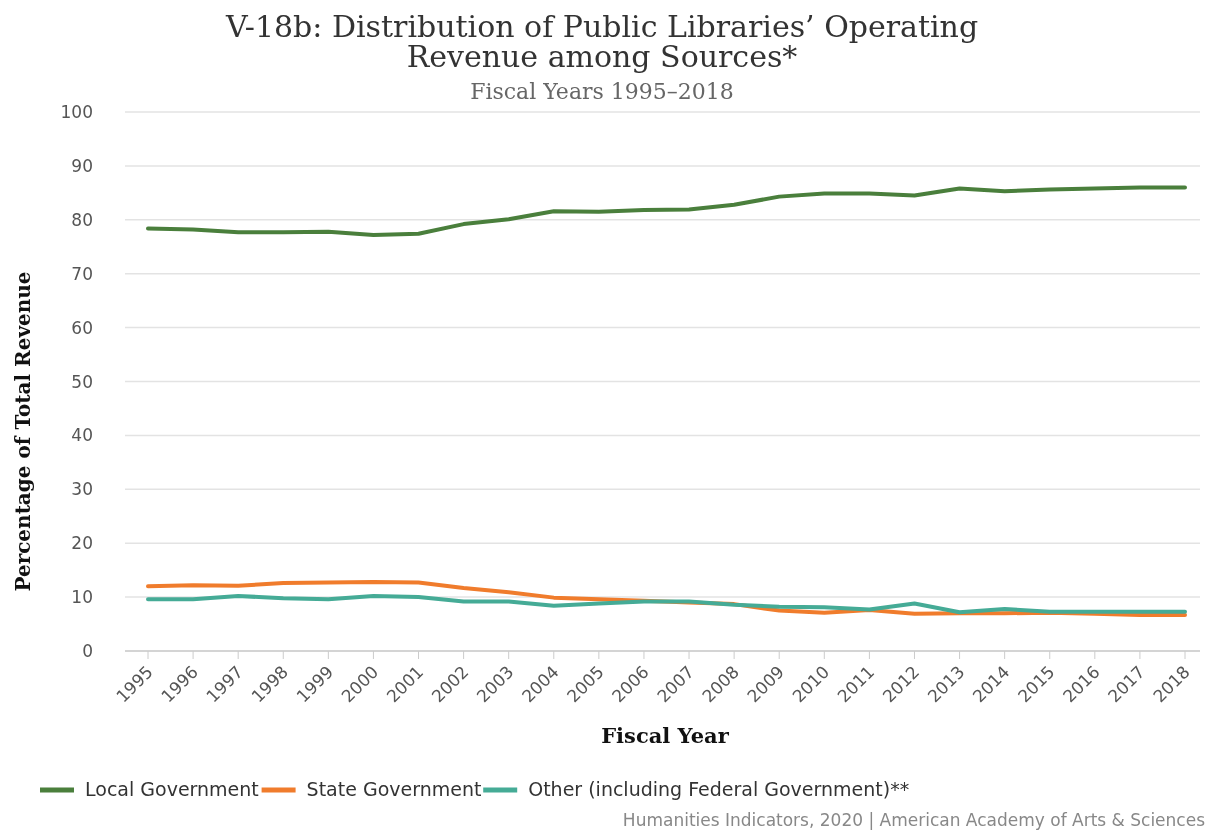  I want to click on y-axis-title: Percentage of Total Revenue, so click(23, 431).